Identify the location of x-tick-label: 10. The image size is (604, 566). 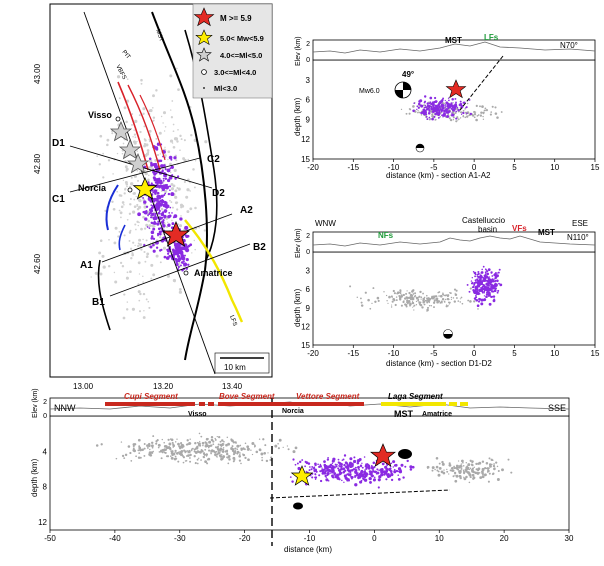
(554, 353).